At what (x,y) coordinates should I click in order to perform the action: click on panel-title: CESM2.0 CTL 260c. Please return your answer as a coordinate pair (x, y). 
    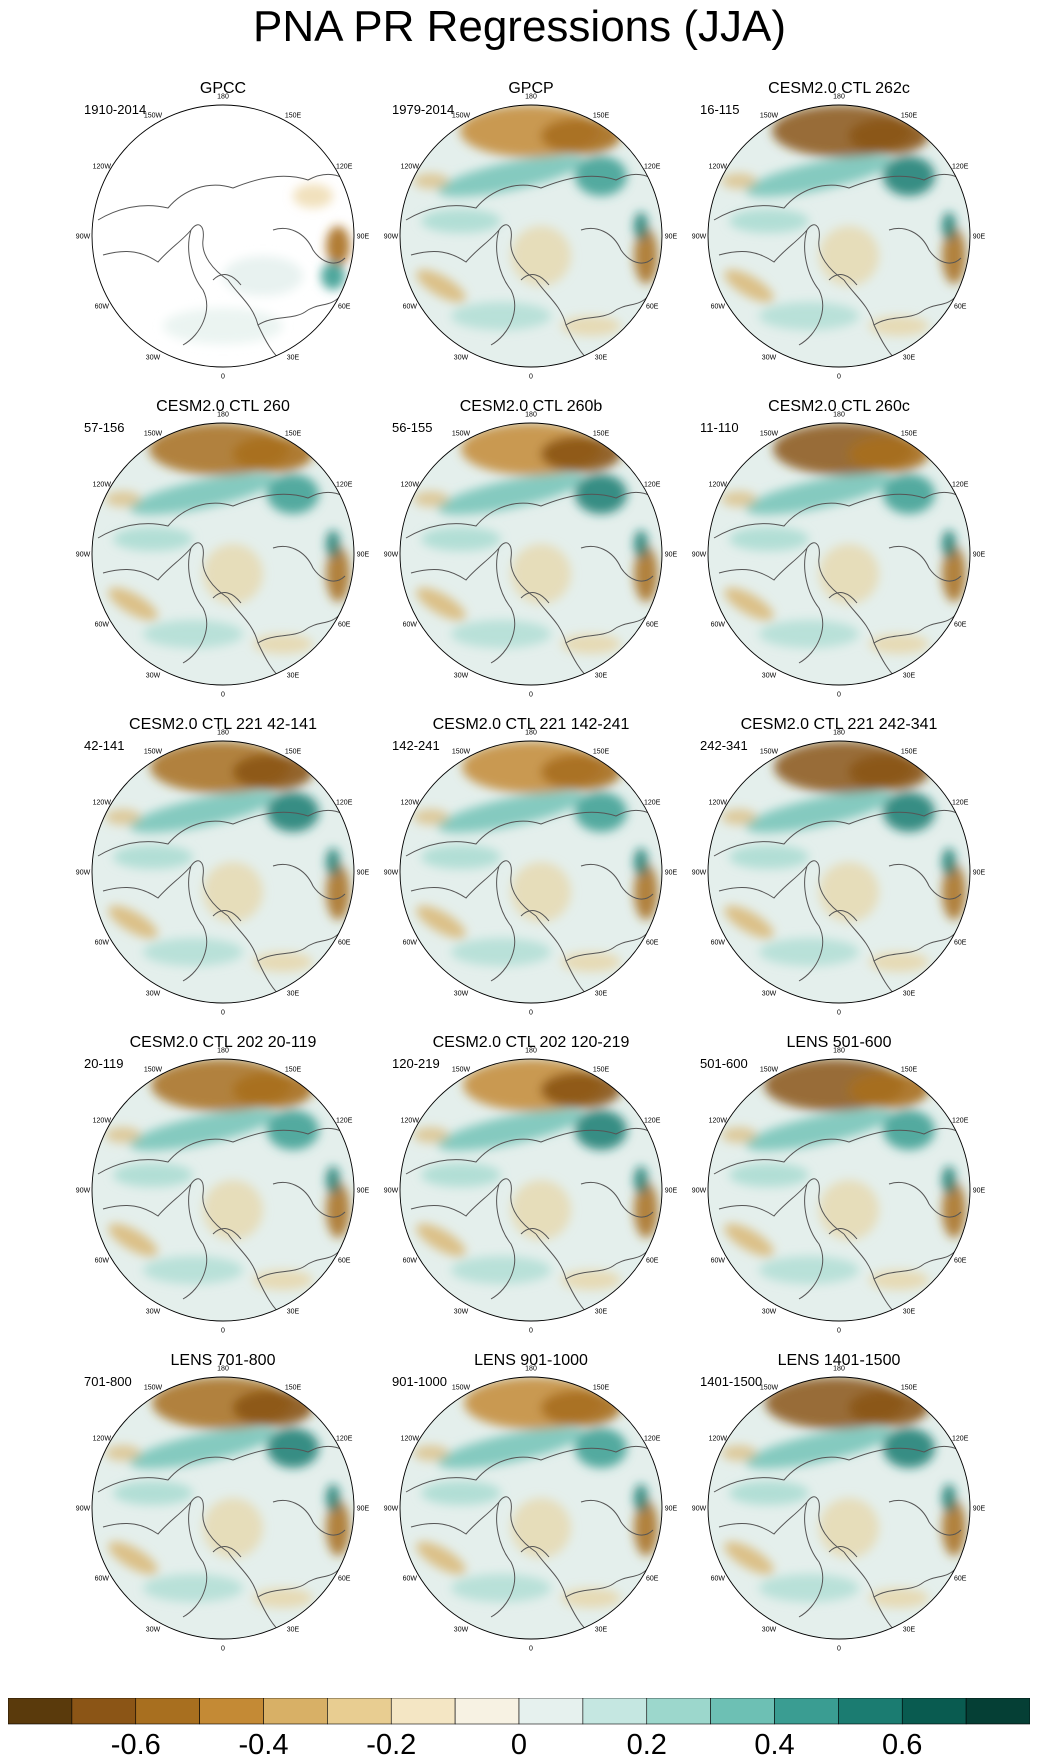
    Looking at the image, I should click on (839, 406).